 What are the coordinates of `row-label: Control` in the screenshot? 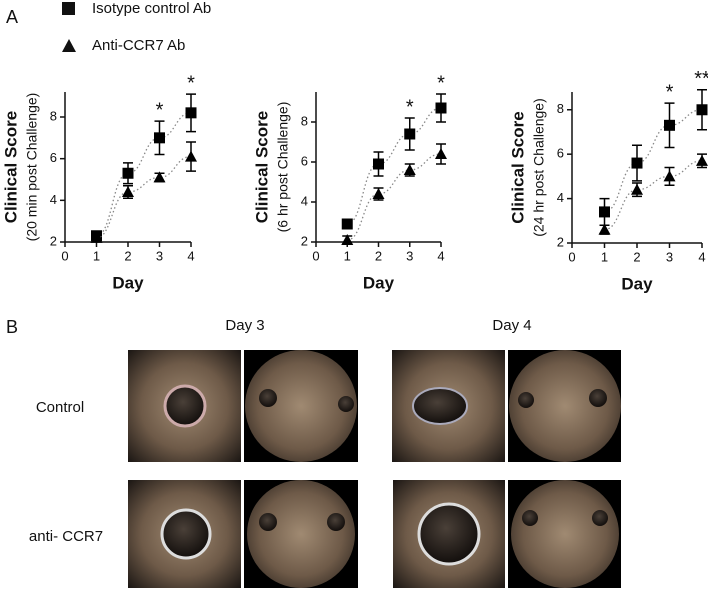 It's located at (60, 407).